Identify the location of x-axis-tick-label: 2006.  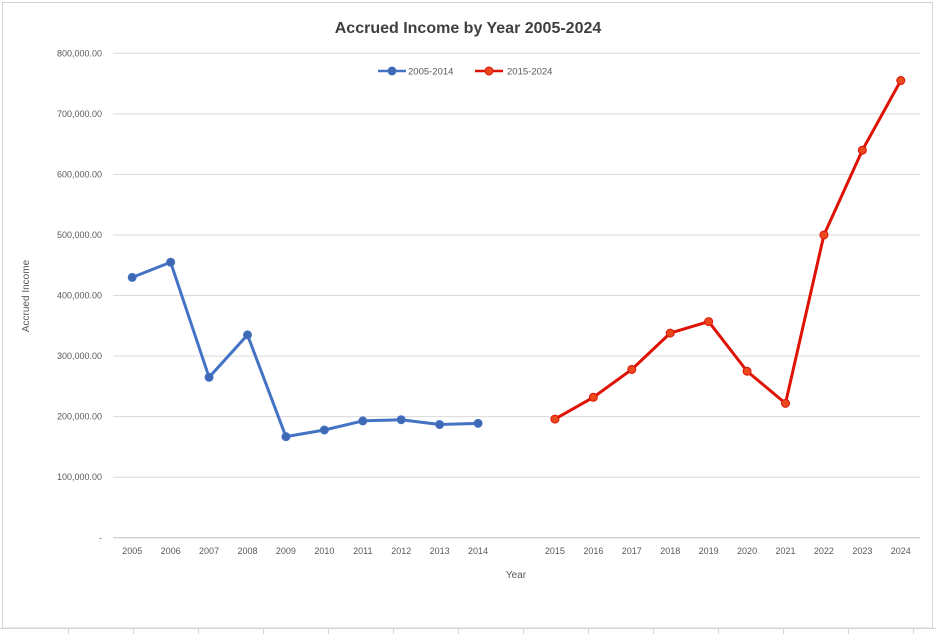
(171, 551).